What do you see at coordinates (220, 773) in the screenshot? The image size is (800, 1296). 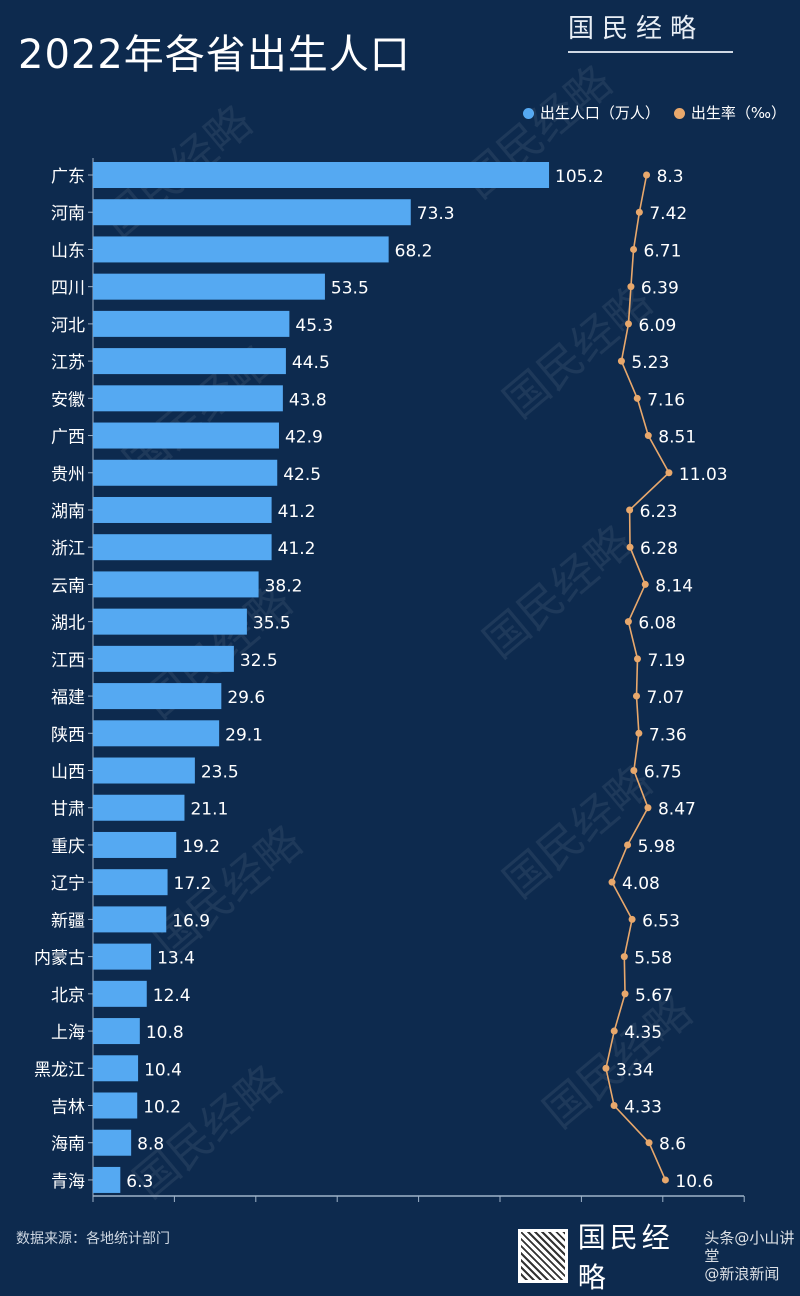 I see `bar-value-label: 23.5` at bounding box center [220, 773].